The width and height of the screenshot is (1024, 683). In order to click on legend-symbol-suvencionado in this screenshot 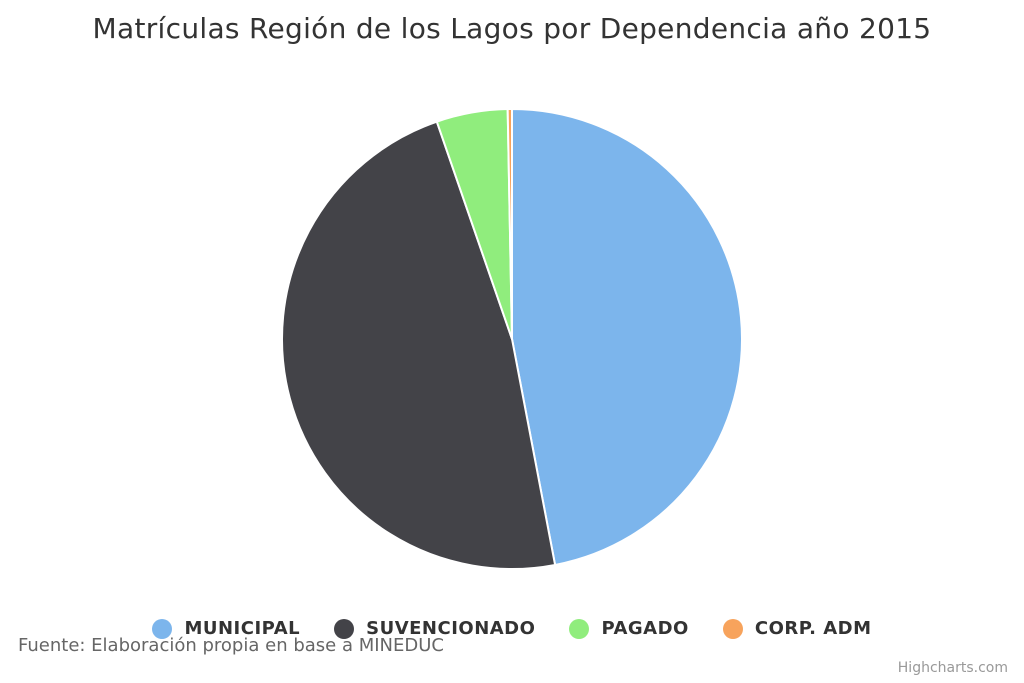, I will do `click(344, 628)`.